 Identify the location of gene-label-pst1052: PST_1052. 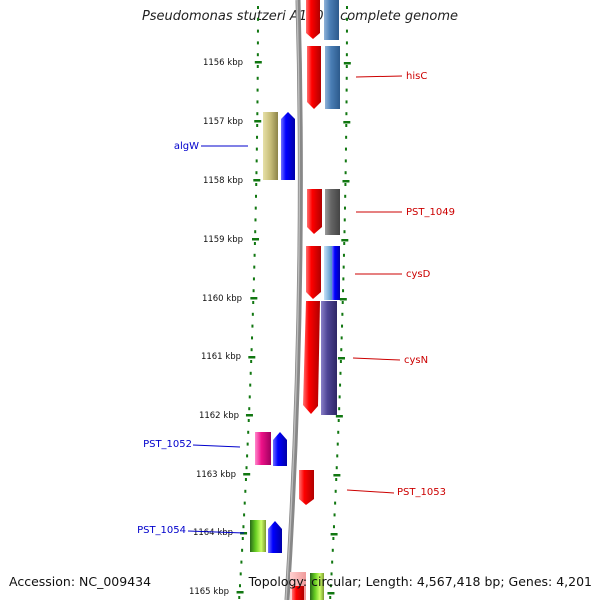
(167, 444).